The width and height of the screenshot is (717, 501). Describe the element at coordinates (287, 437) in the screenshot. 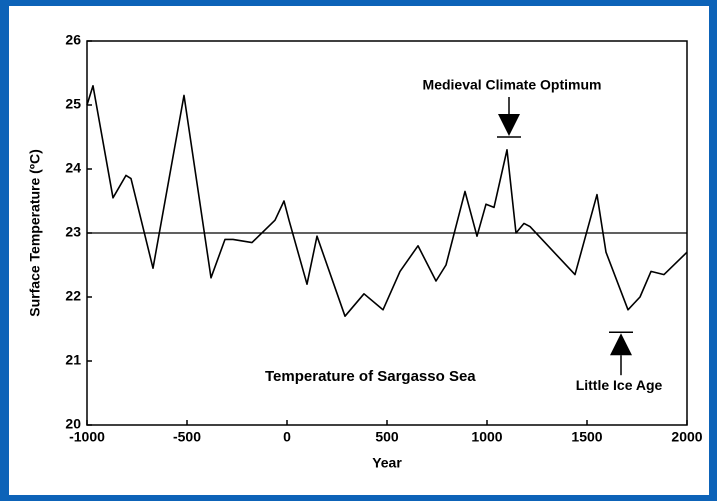

I see `x-tick-label: 0` at that location.